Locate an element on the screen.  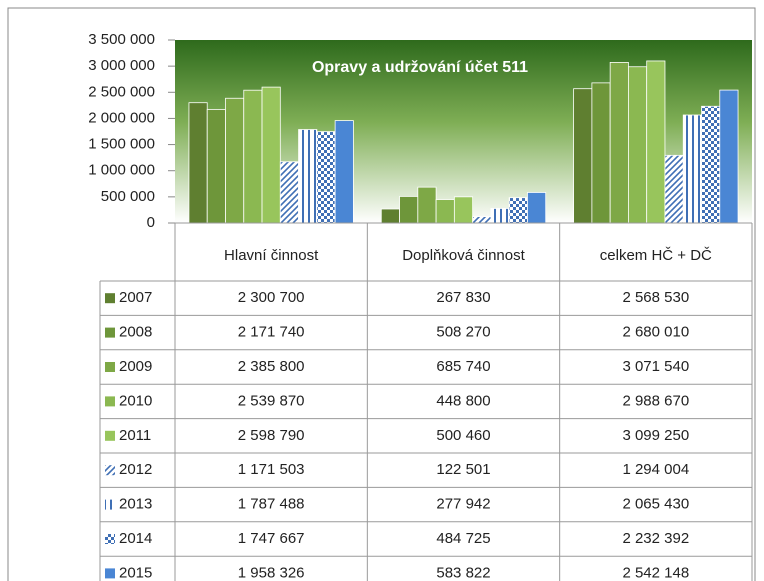
chart-title: Opravy a udržování účet 511 is located at coordinates (420, 67).